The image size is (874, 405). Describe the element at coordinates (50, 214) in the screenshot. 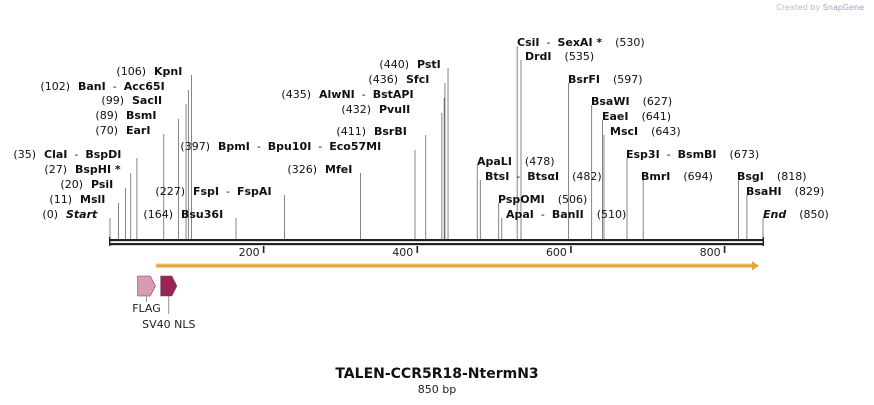

I see `site-position: (0)` at that location.